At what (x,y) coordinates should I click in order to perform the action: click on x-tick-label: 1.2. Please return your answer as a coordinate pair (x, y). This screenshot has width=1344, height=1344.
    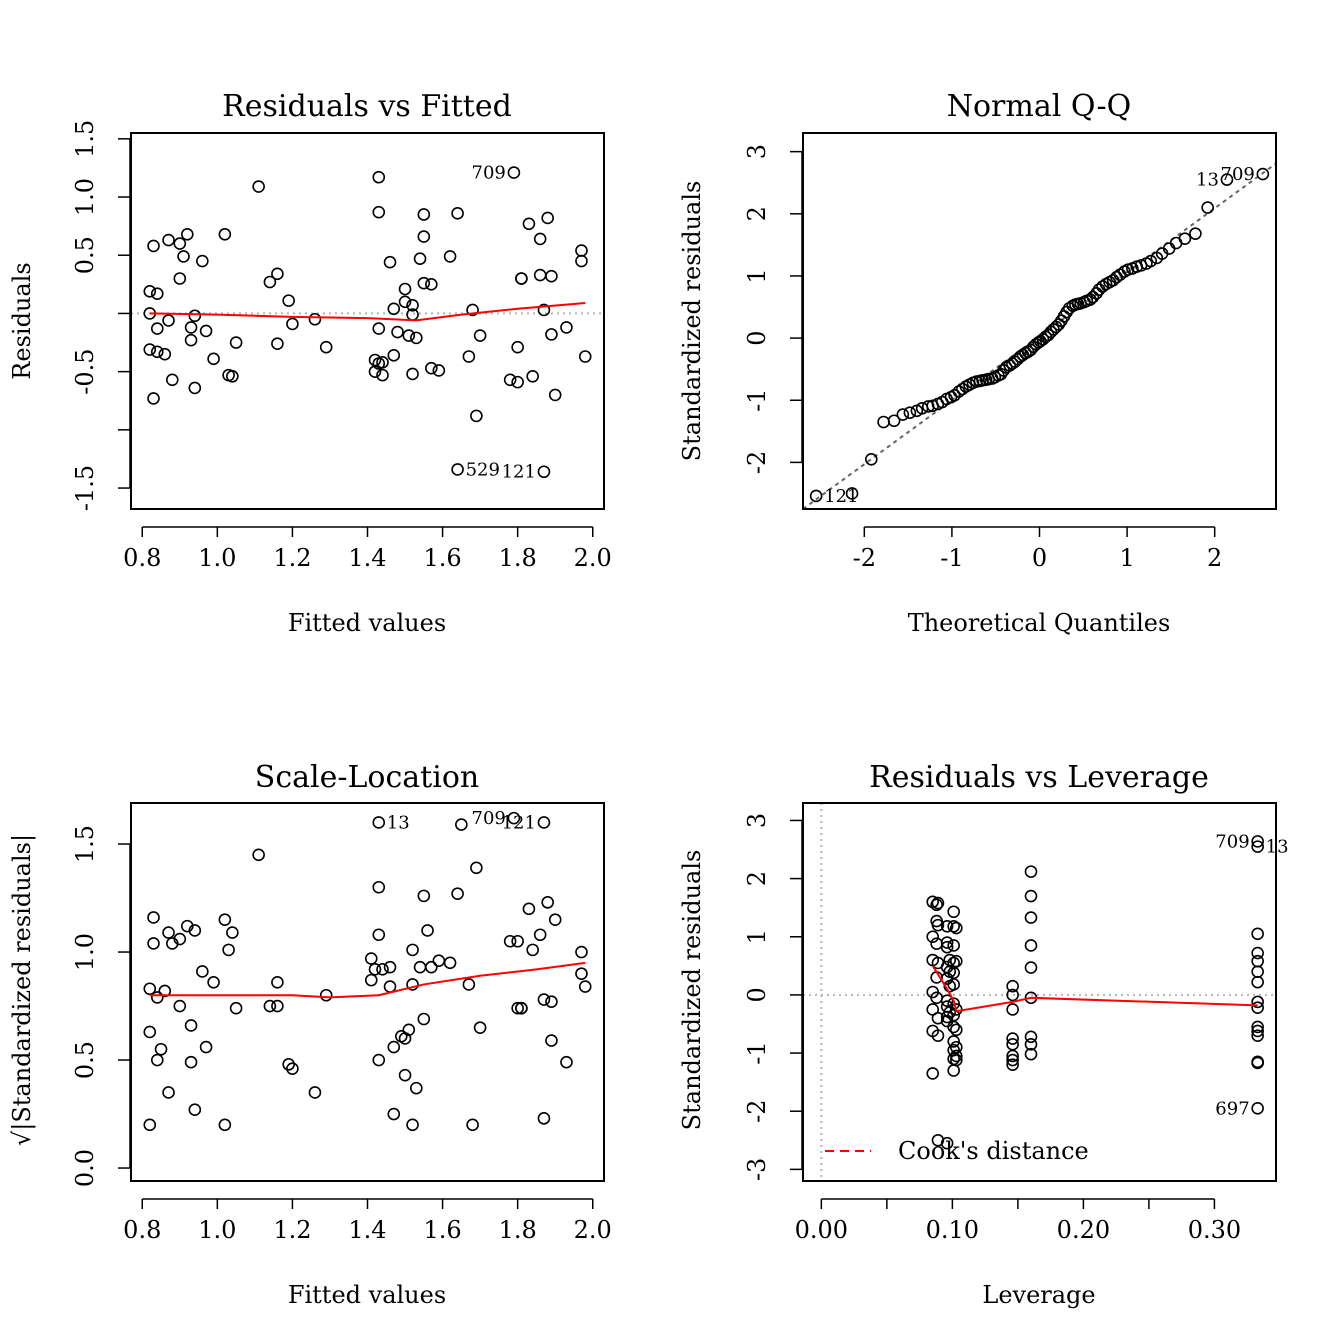
    Looking at the image, I should click on (292, 1230).